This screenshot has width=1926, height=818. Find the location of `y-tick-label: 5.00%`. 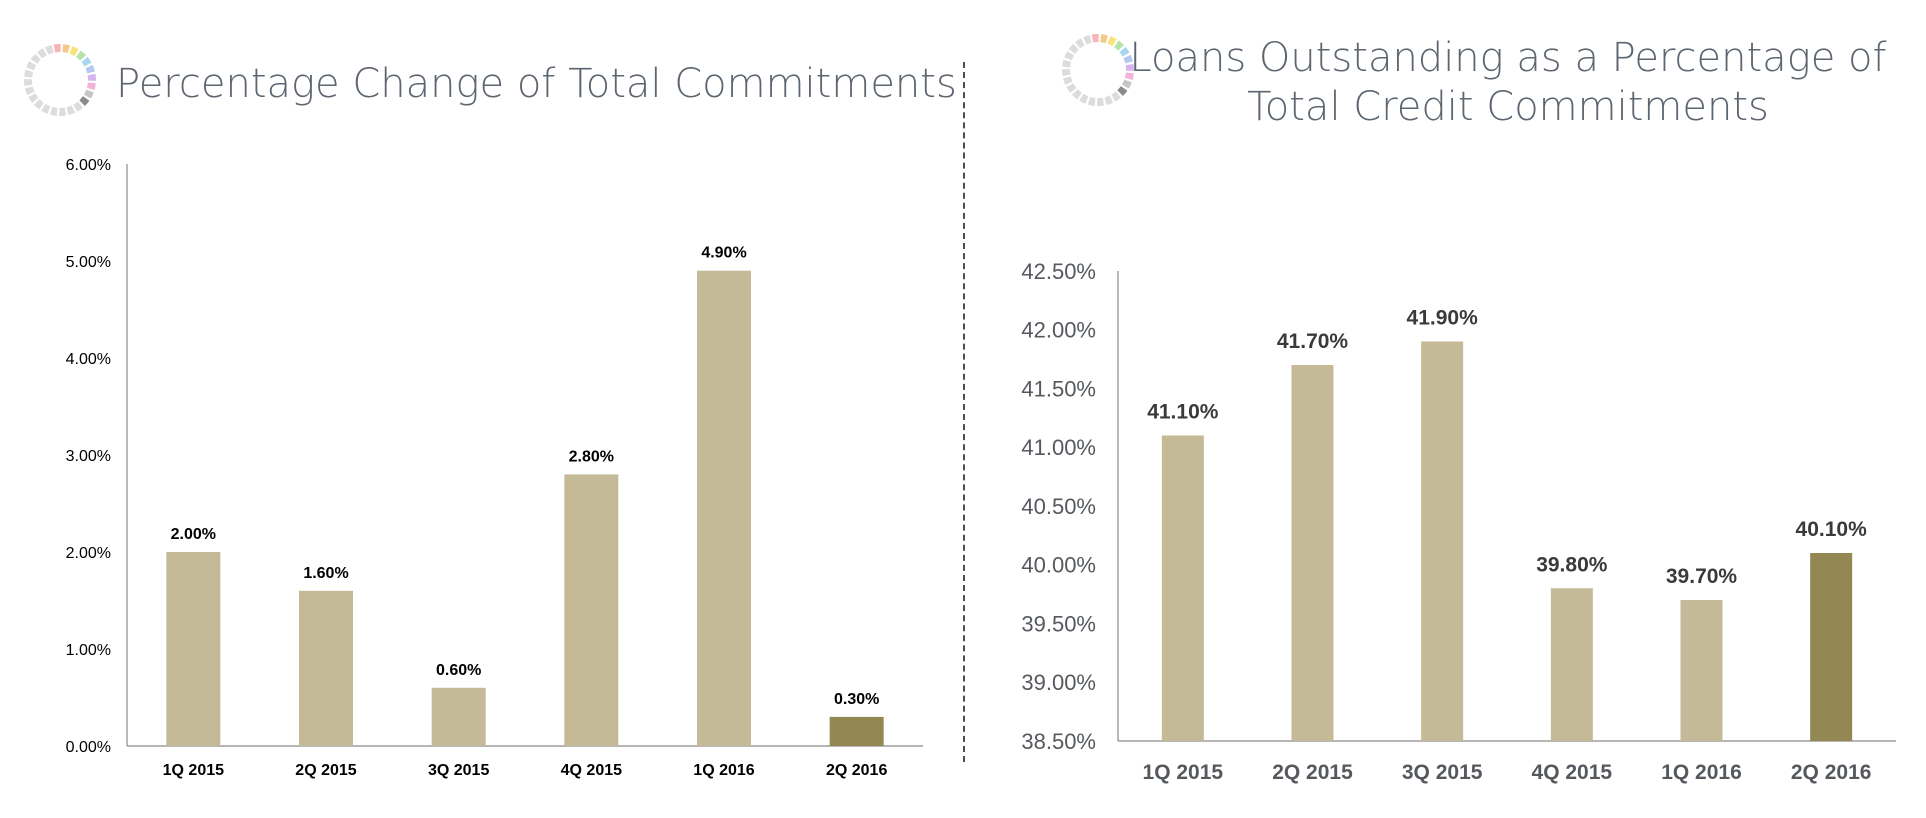

y-tick-label: 5.00% is located at coordinates (88, 262).